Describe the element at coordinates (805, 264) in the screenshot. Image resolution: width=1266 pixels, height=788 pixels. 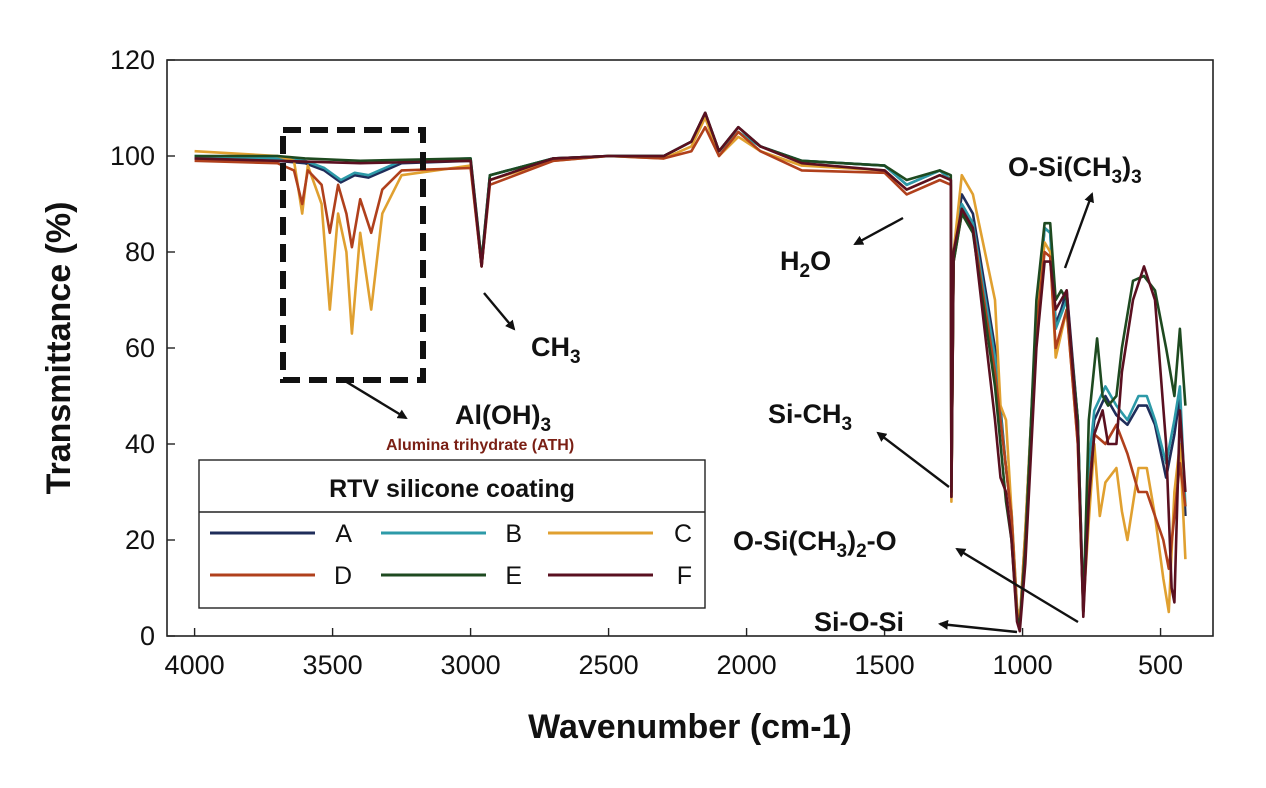
I see `h2o-label: H2O` at that location.